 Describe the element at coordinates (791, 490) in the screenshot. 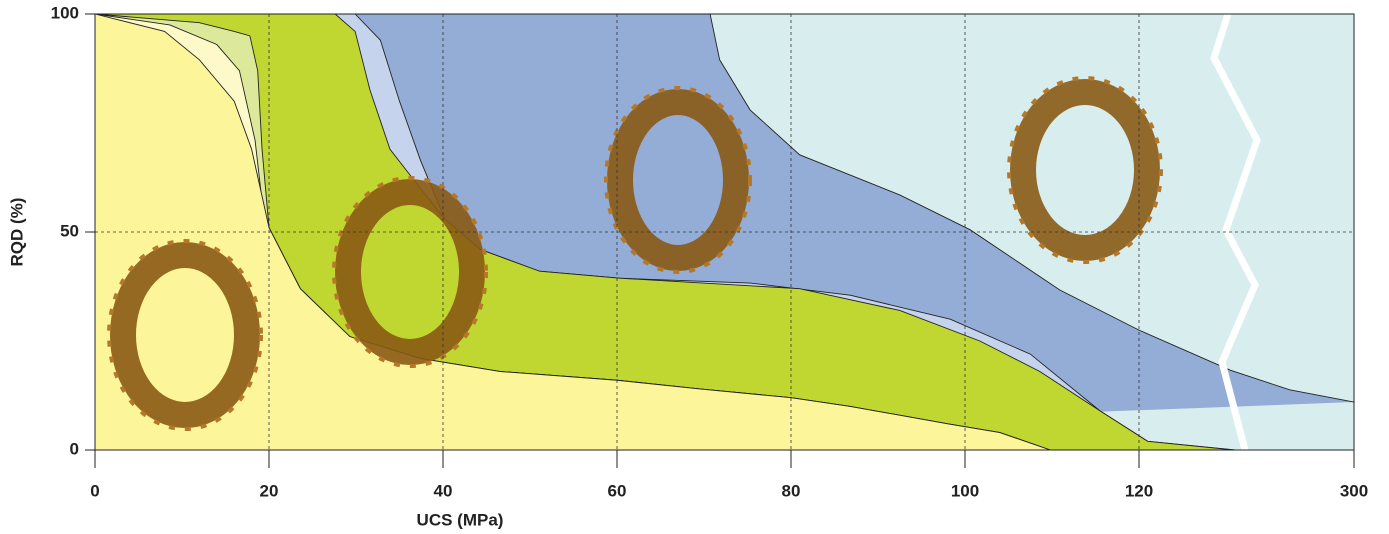

I see `x-tick-label: 80` at that location.